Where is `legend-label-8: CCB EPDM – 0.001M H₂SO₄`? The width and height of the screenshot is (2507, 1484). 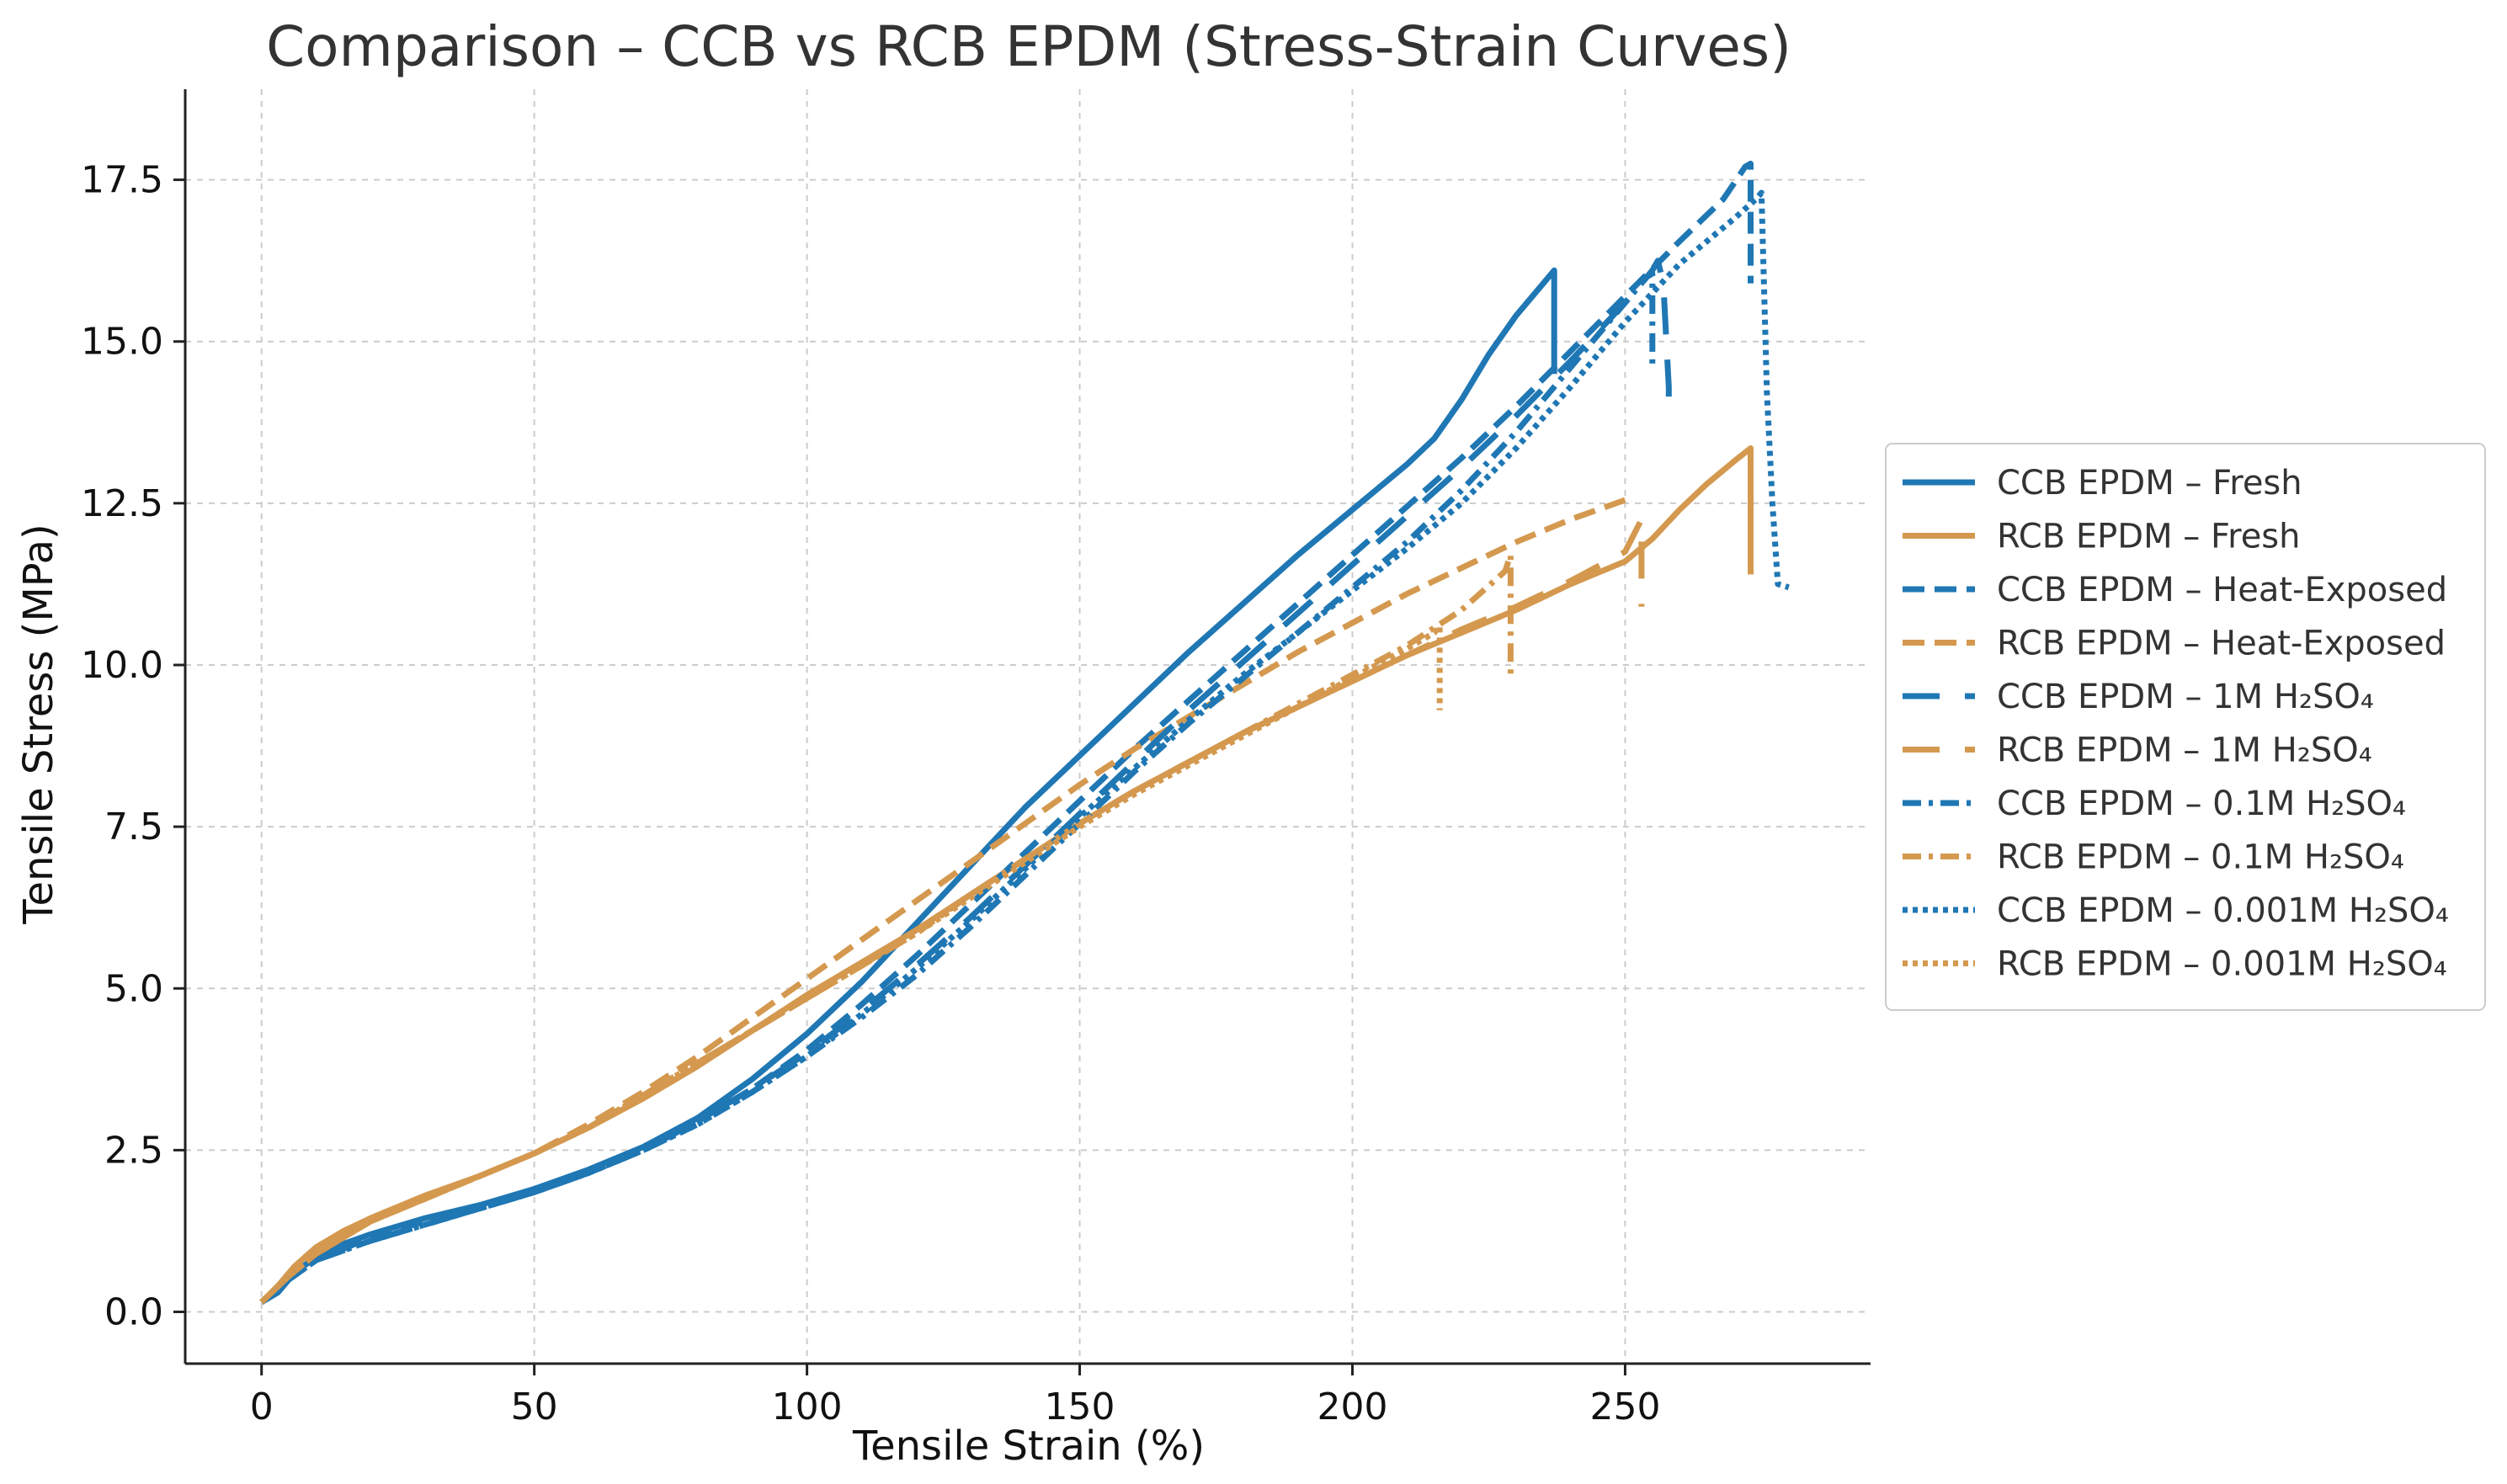
legend-label-8: CCB EPDM – 0.001M H₂SO₄ is located at coordinates (2223, 910).